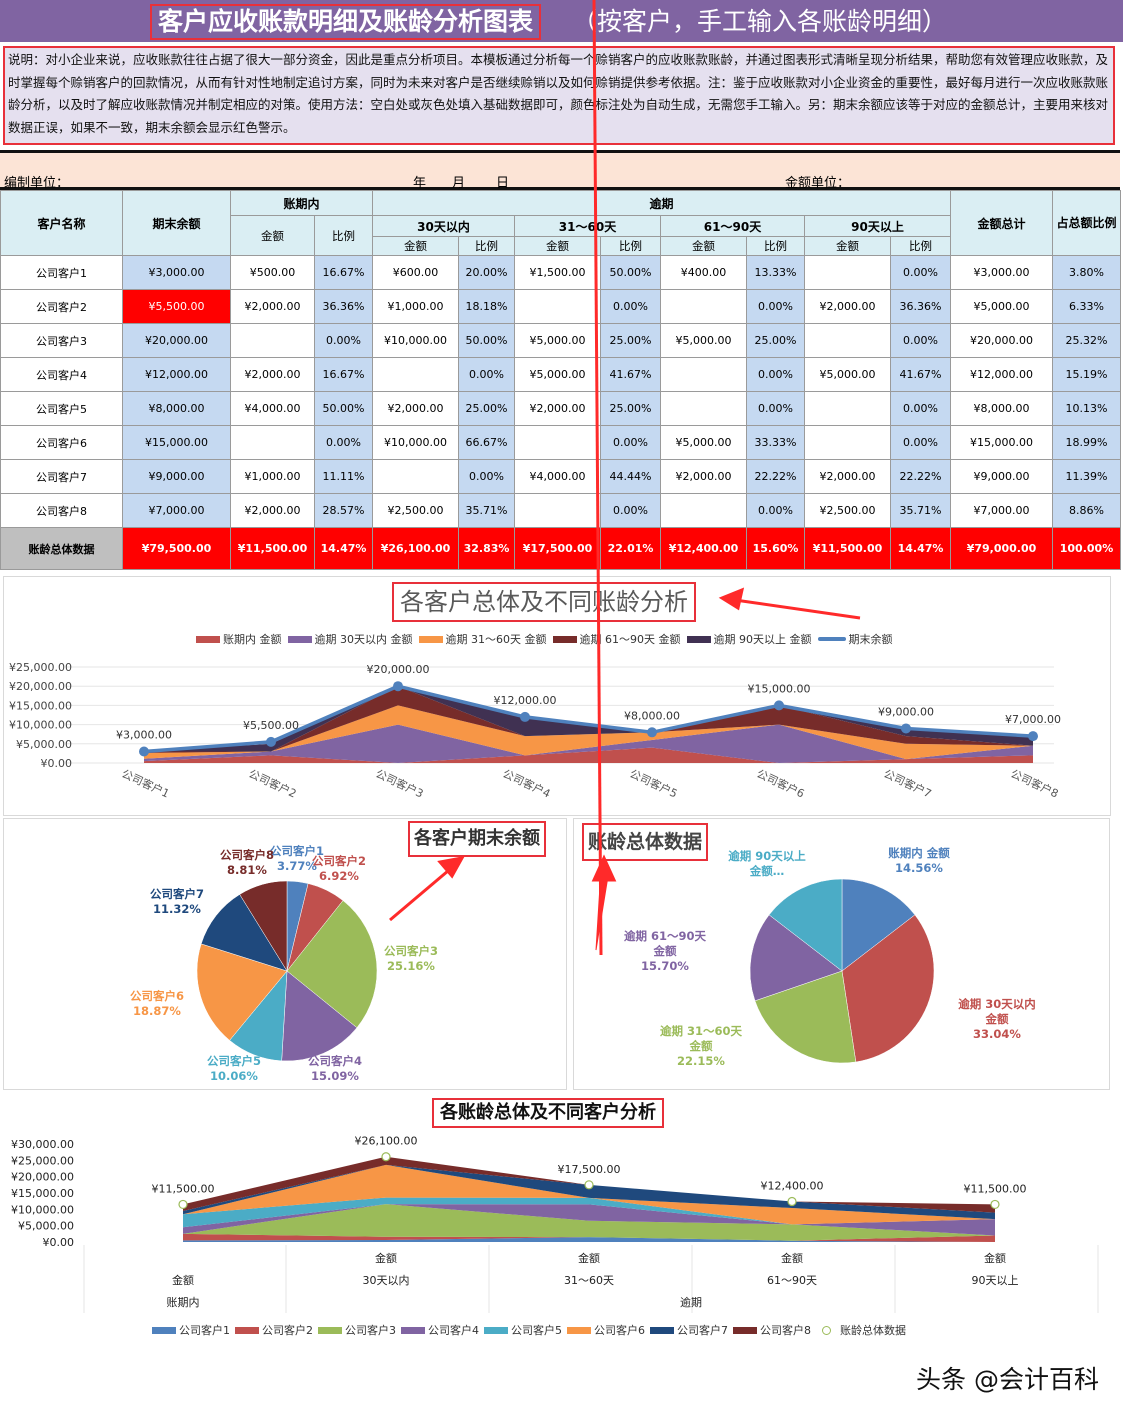 This screenshot has height=1419, width=1123. I want to click on cell-balance: ¥8,000.00, so click(176, 408).